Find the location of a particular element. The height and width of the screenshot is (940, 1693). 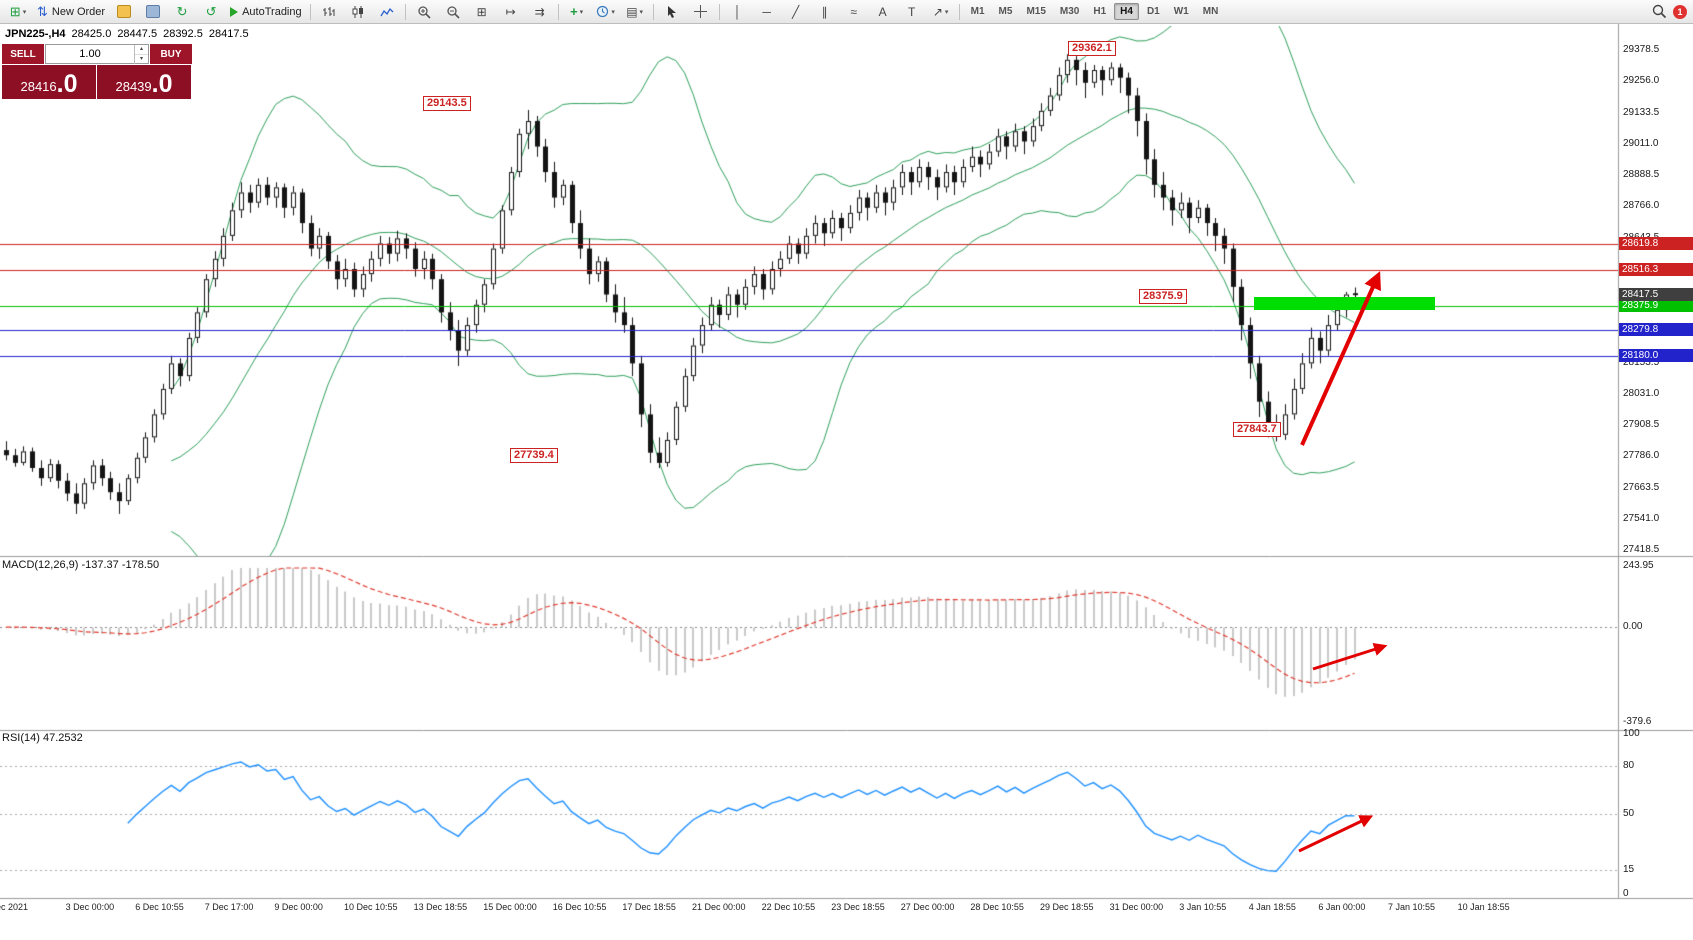

new-chart-icon: ⊞ is located at coordinates (15, 11).